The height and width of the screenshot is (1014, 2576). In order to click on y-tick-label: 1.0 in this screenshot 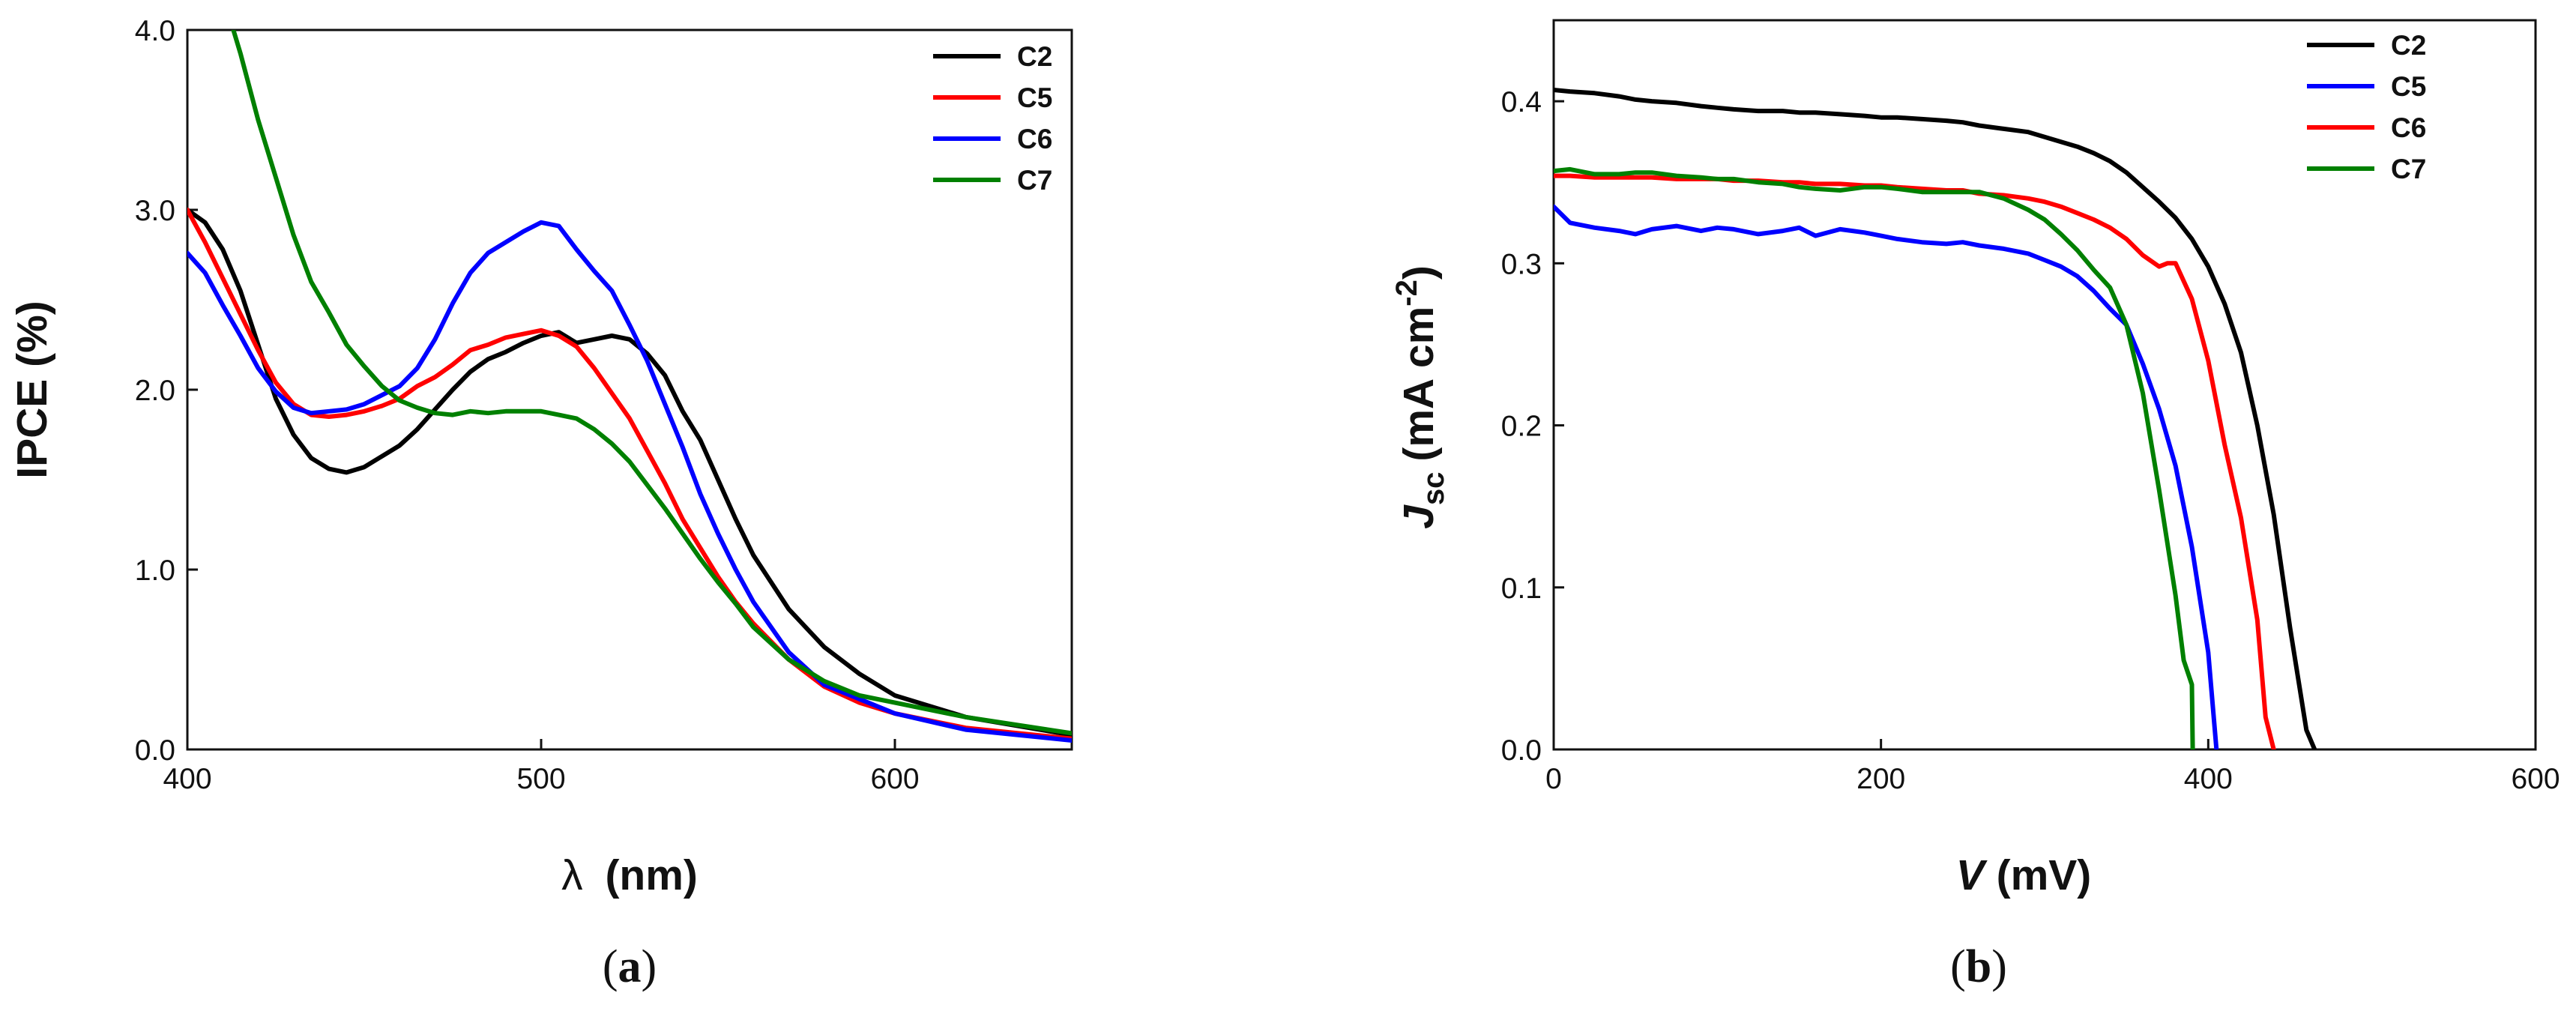, I will do `click(155, 571)`.